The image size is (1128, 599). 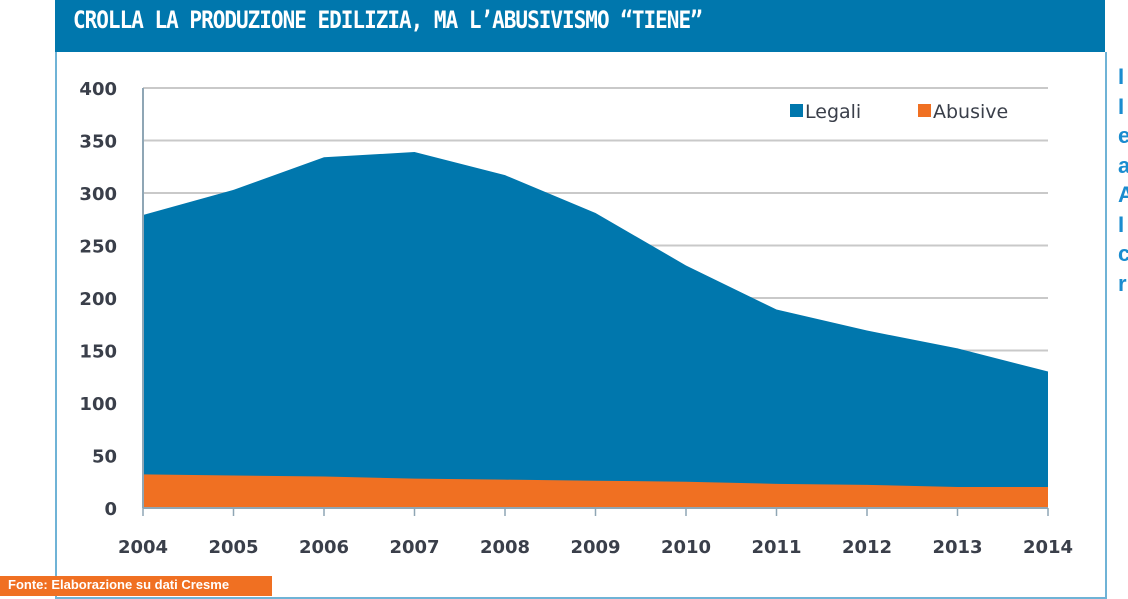 What do you see at coordinates (595, 547) in the screenshot?
I see `x-tick-label: 2009` at bounding box center [595, 547].